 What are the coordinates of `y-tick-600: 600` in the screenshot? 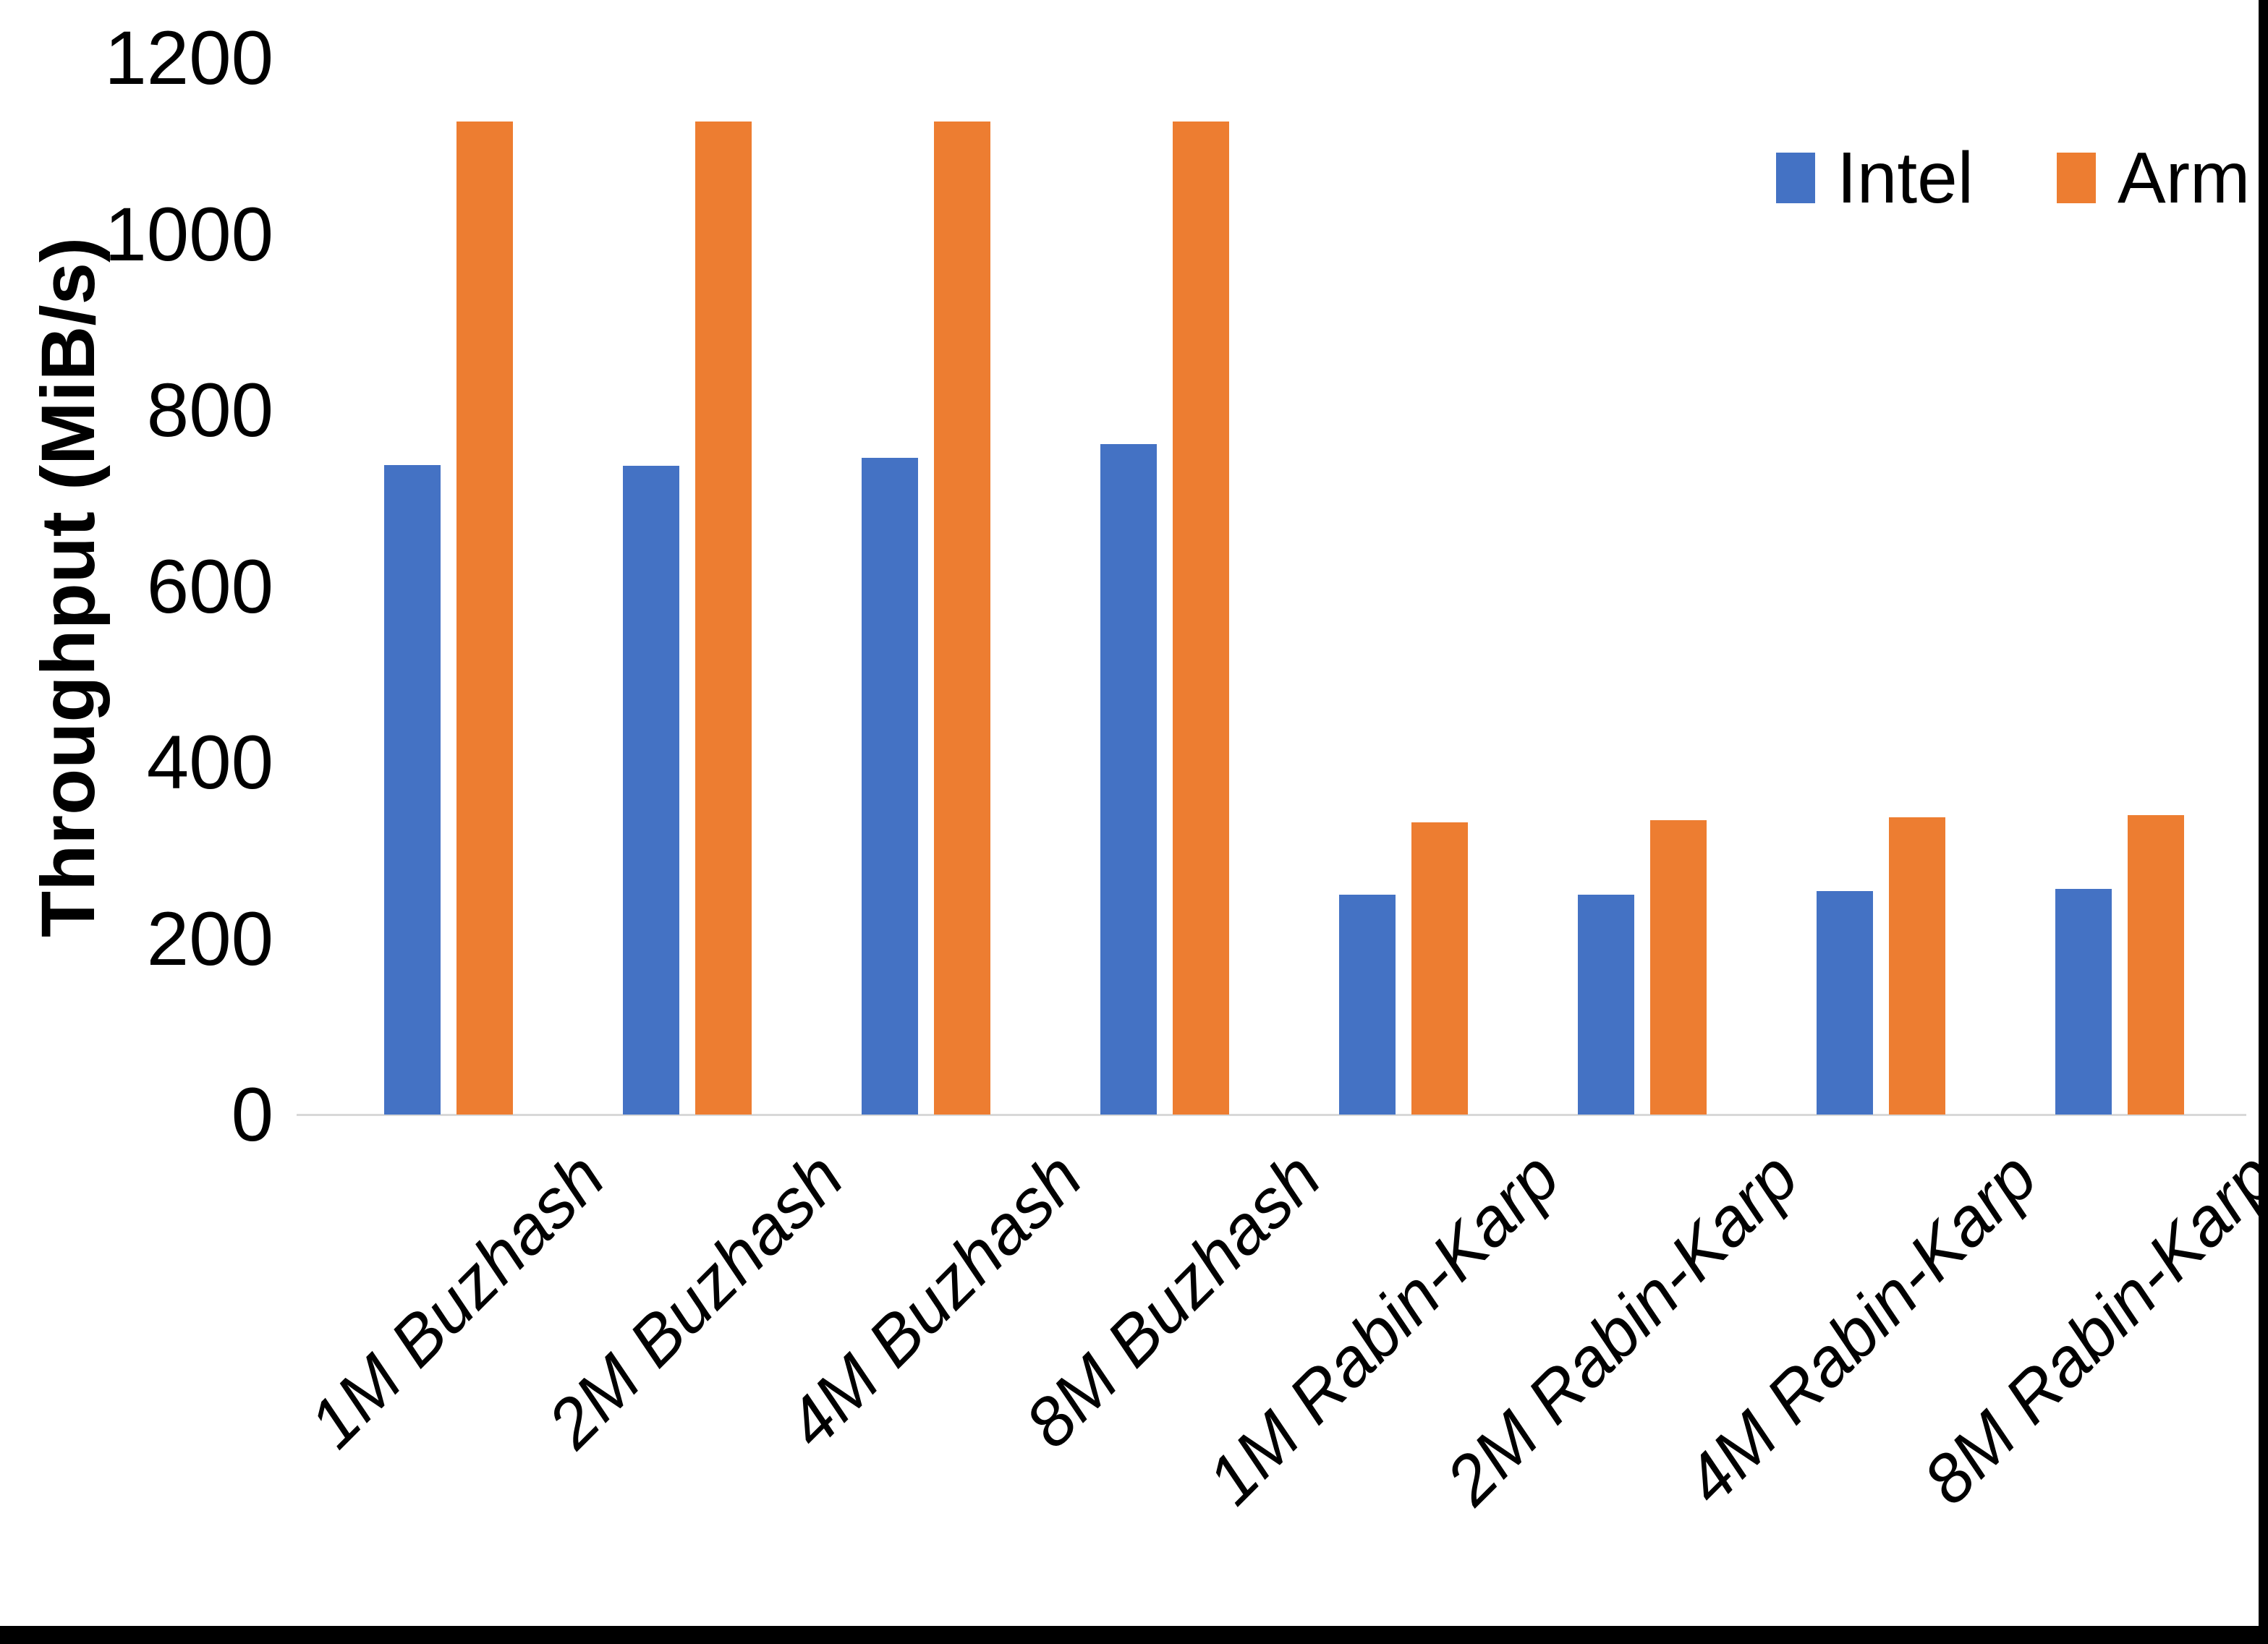 It's located at (209, 586).